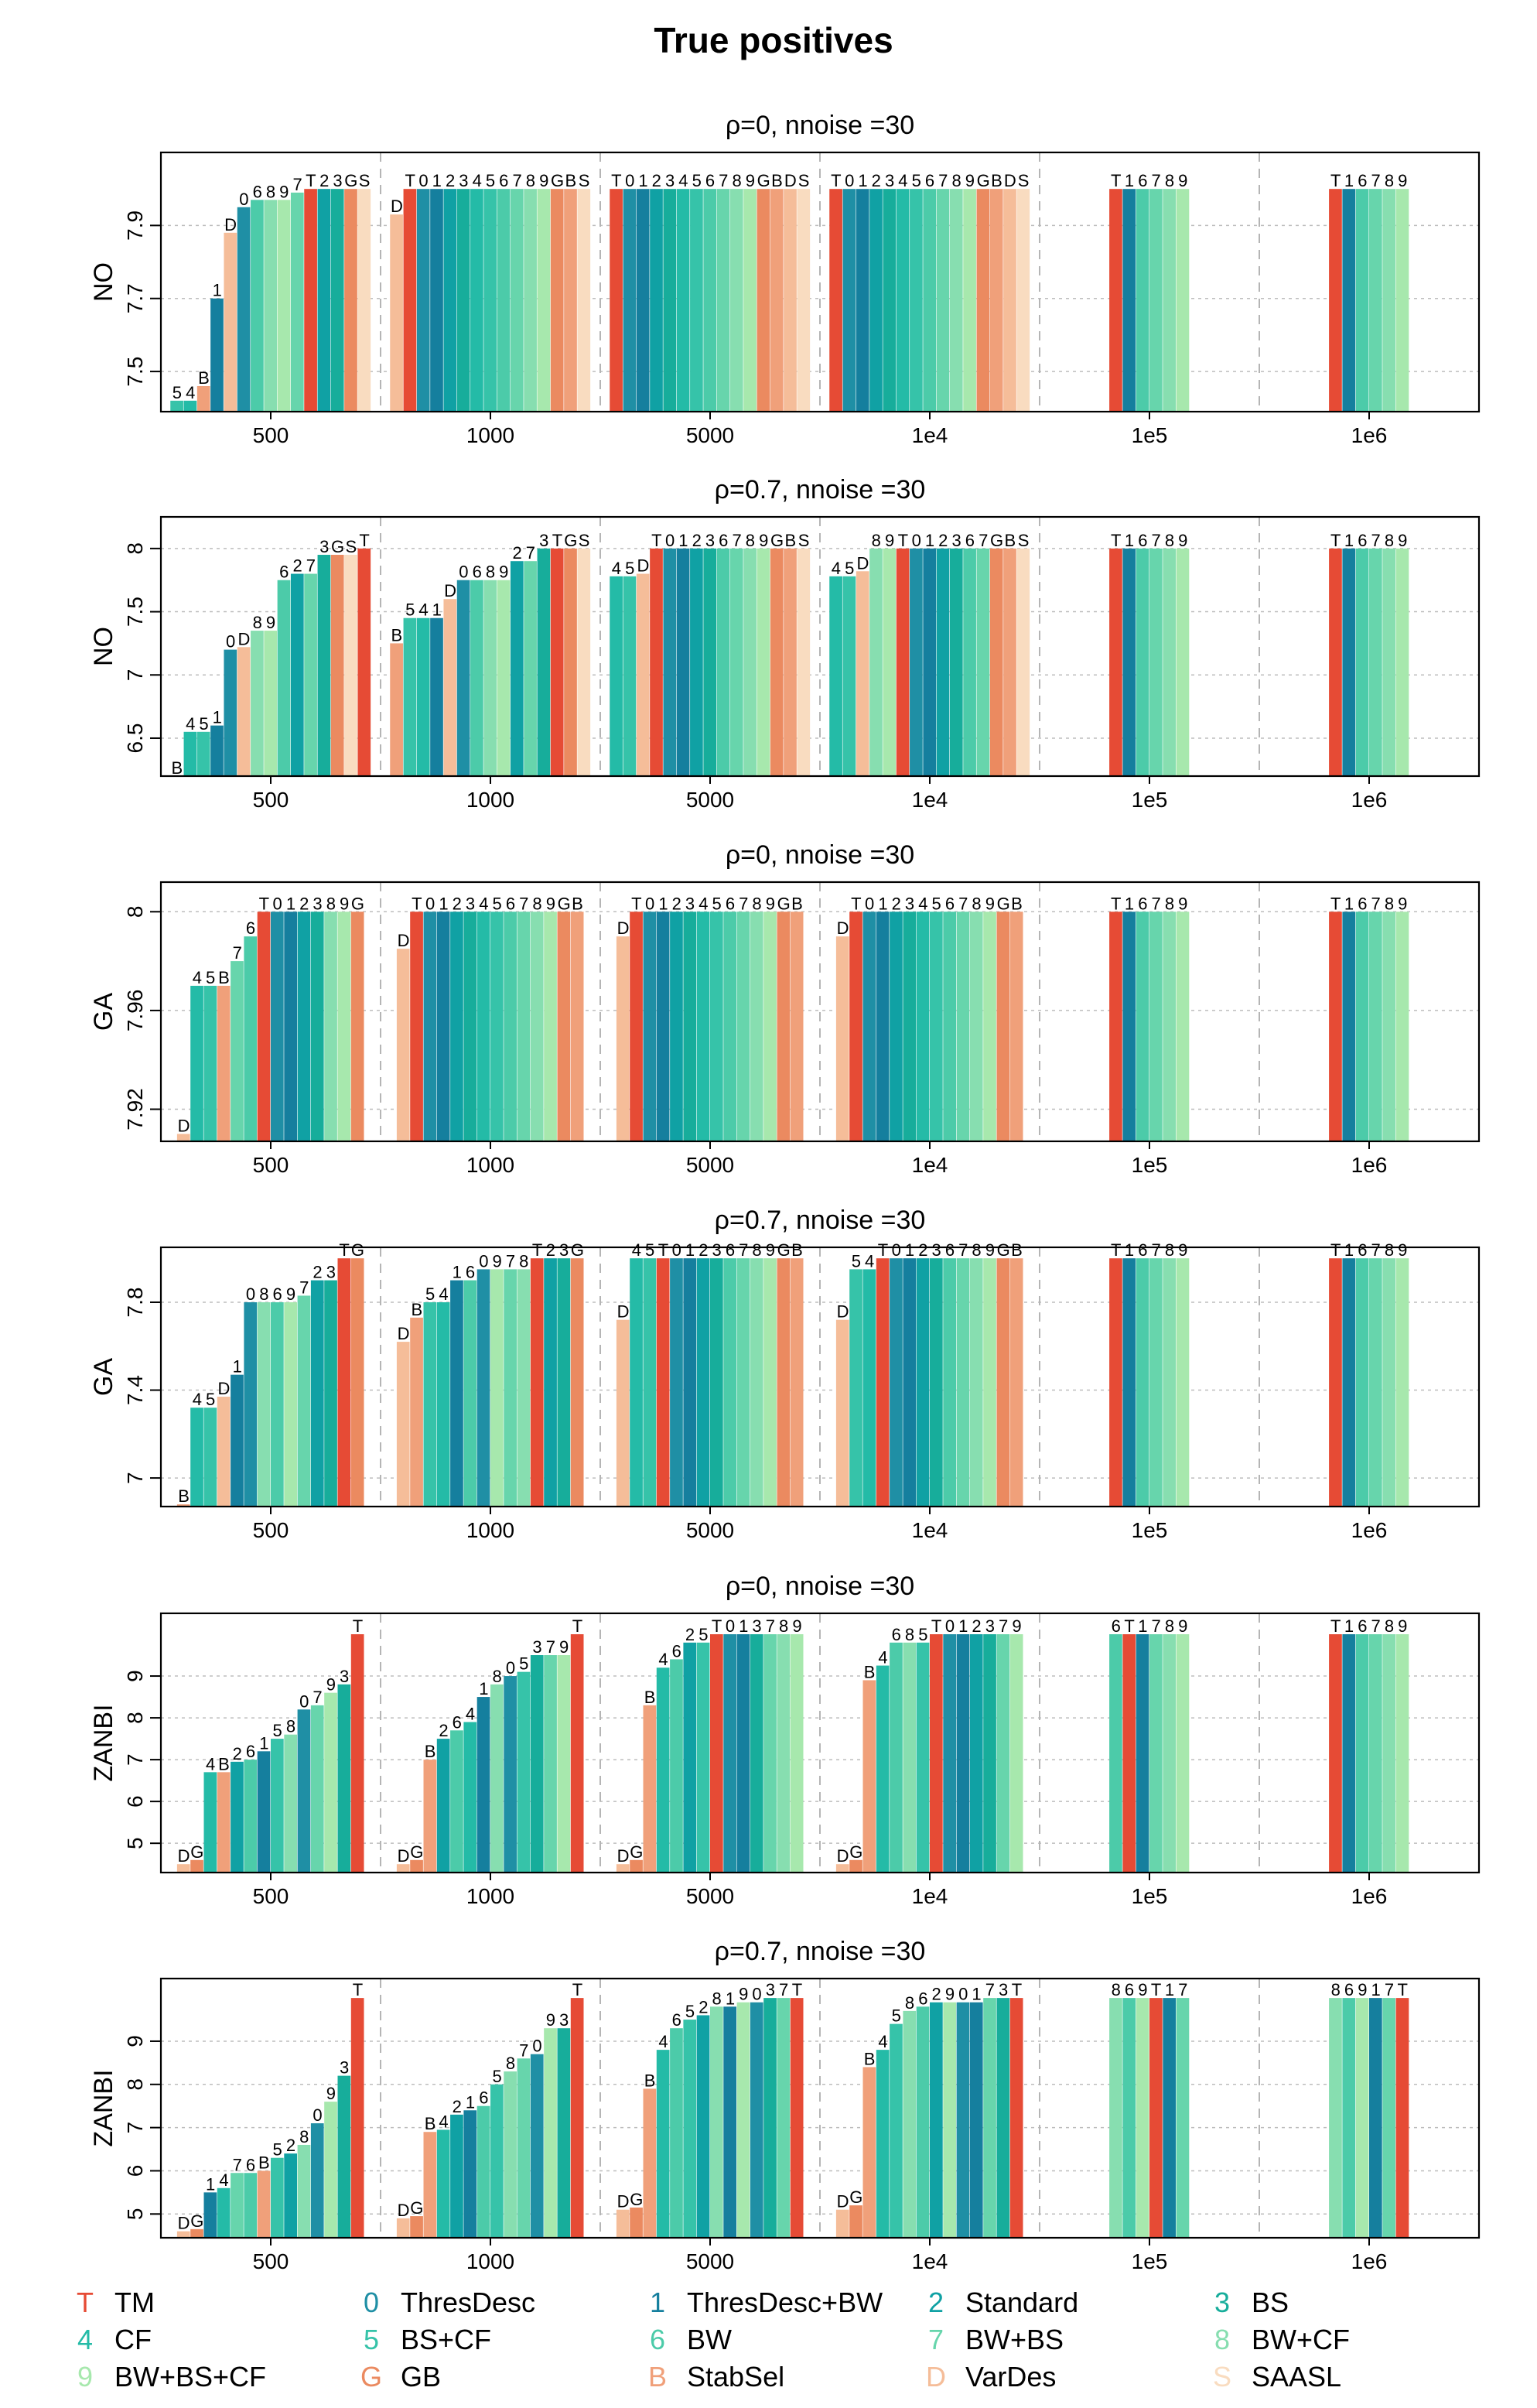  What do you see at coordinates (135, 2128) in the screenshot?
I see `y-tick-label: 7` at bounding box center [135, 2128].